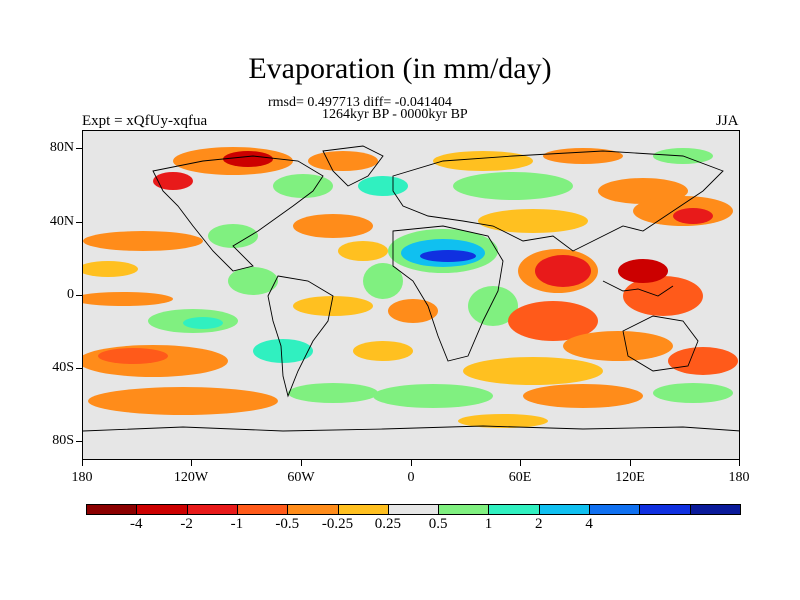 The image size is (800, 600). I want to click on colorbar-label: 4, so click(589, 524).